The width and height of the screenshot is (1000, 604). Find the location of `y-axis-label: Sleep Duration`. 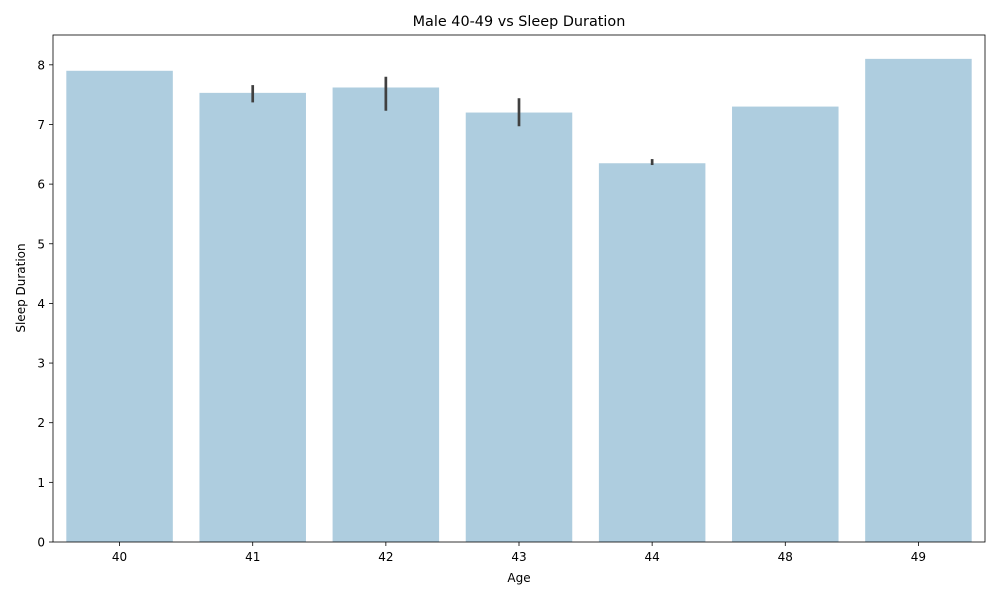

y-axis-label: Sleep Duration is located at coordinates (21, 287).